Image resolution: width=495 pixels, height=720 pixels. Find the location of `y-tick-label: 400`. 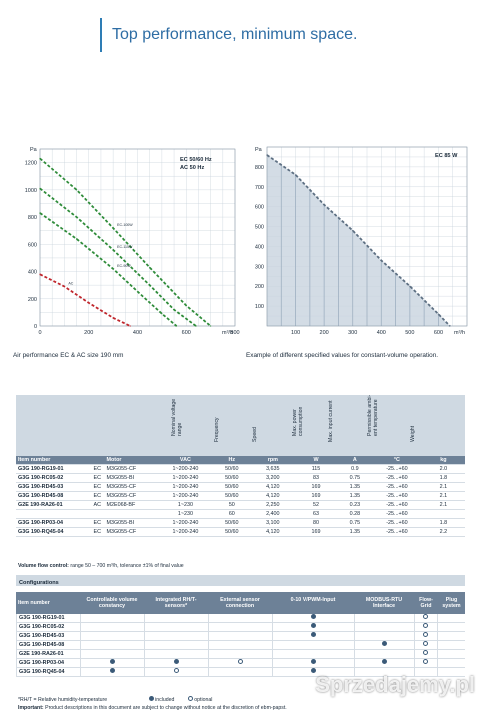

y-tick-label: 400 is located at coordinates (32, 273).